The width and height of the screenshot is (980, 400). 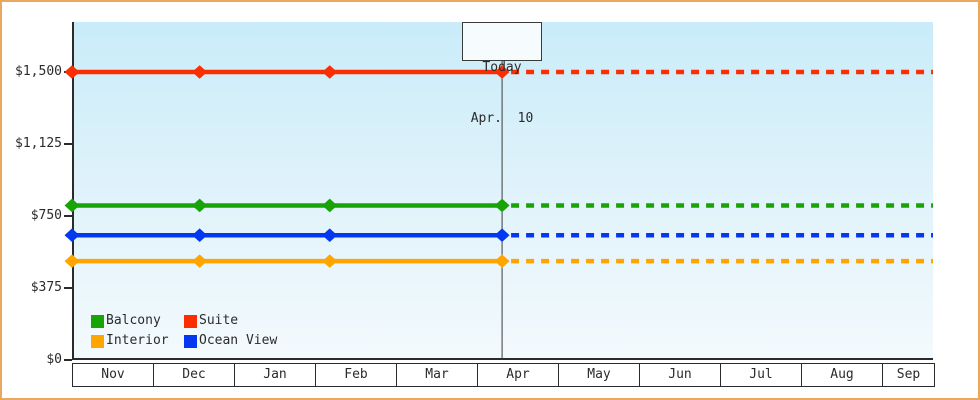 What do you see at coordinates (437, 375) in the screenshot?
I see `month-cell-mar: Mar` at bounding box center [437, 375].